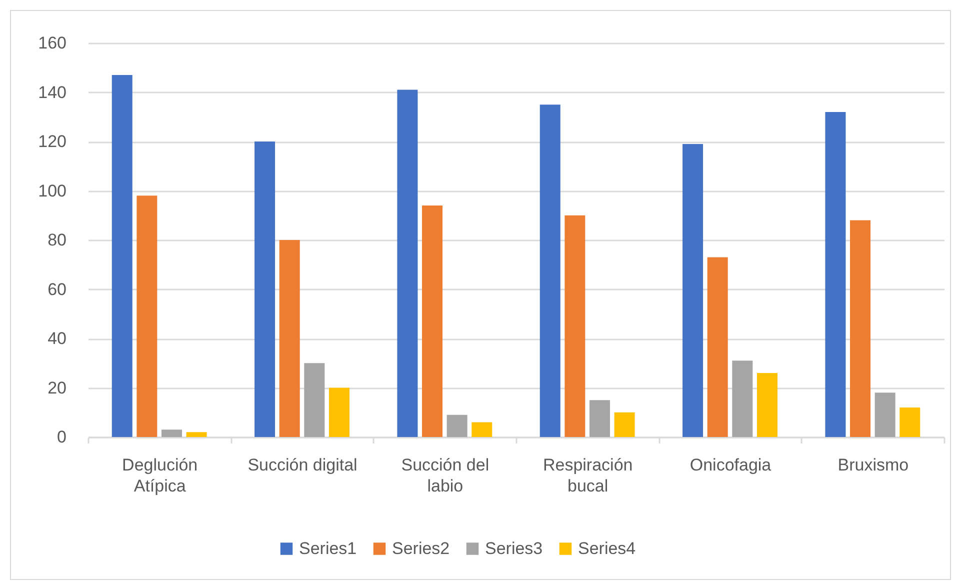 The image size is (954, 583). What do you see at coordinates (587, 476) in the screenshot?
I see `x-tick-label: Respiración bucal` at bounding box center [587, 476].